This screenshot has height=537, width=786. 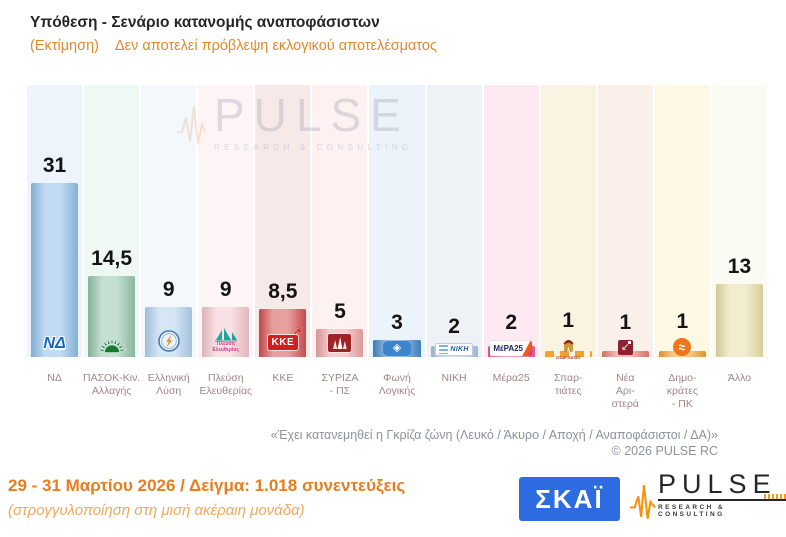 I want to click on pulse-logo: PULSE RESEARCH & CONSULTING, so click(x=708, y=498).